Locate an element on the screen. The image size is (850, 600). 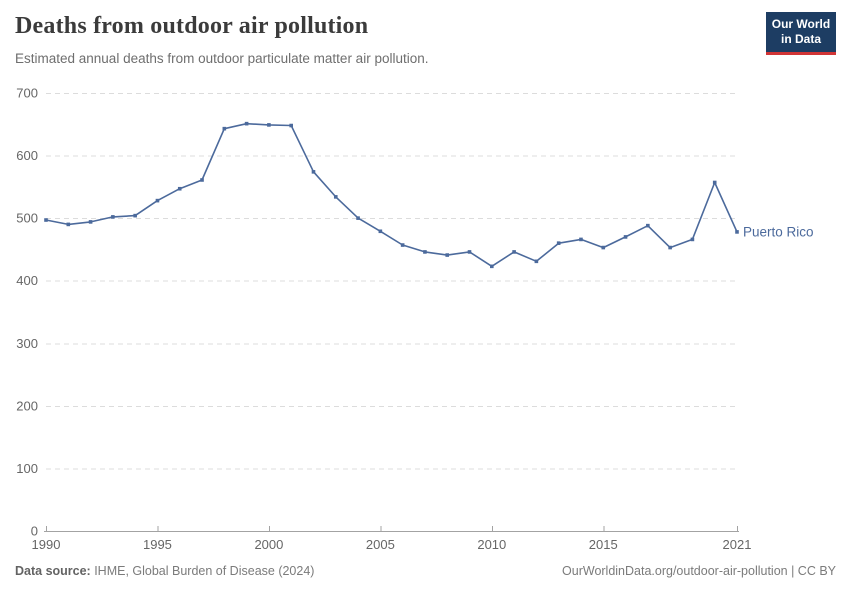
owid-logo-line2: in Data is located at coordinates (800, 39).